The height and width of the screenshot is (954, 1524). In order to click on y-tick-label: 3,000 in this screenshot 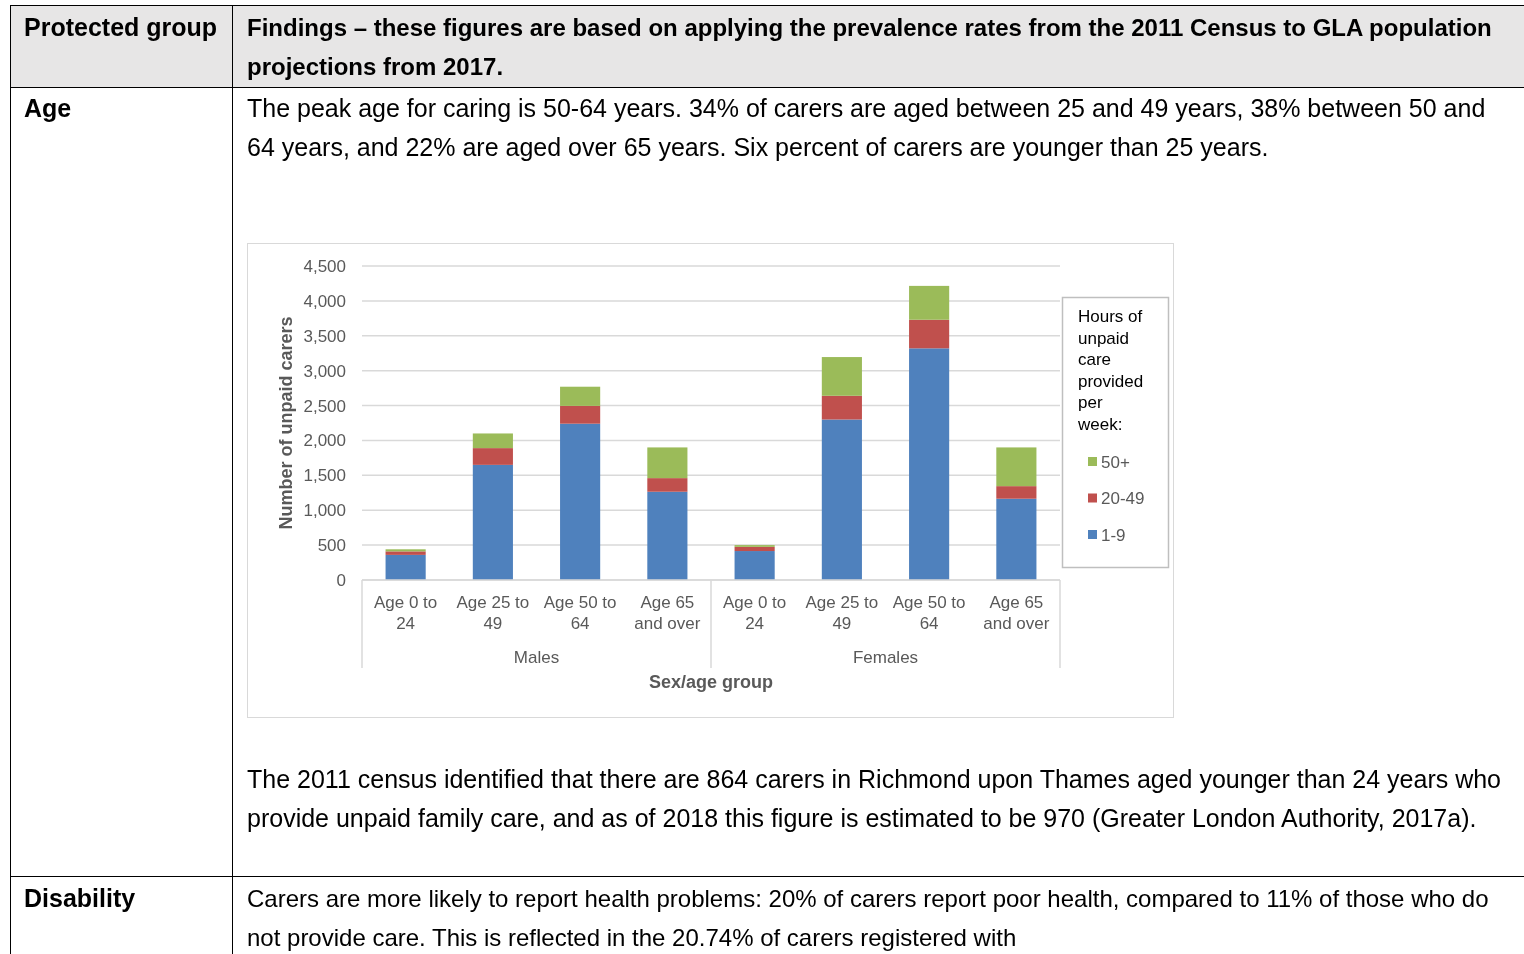, I will do `click(324, 371)`.